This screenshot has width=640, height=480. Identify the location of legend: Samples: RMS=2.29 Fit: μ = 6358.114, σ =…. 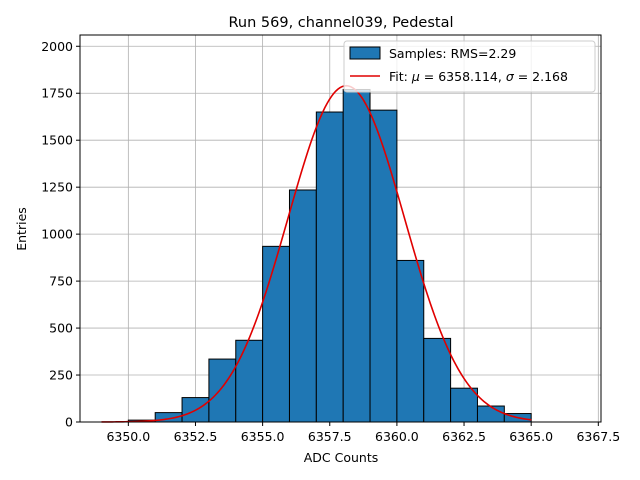
(469, 66).